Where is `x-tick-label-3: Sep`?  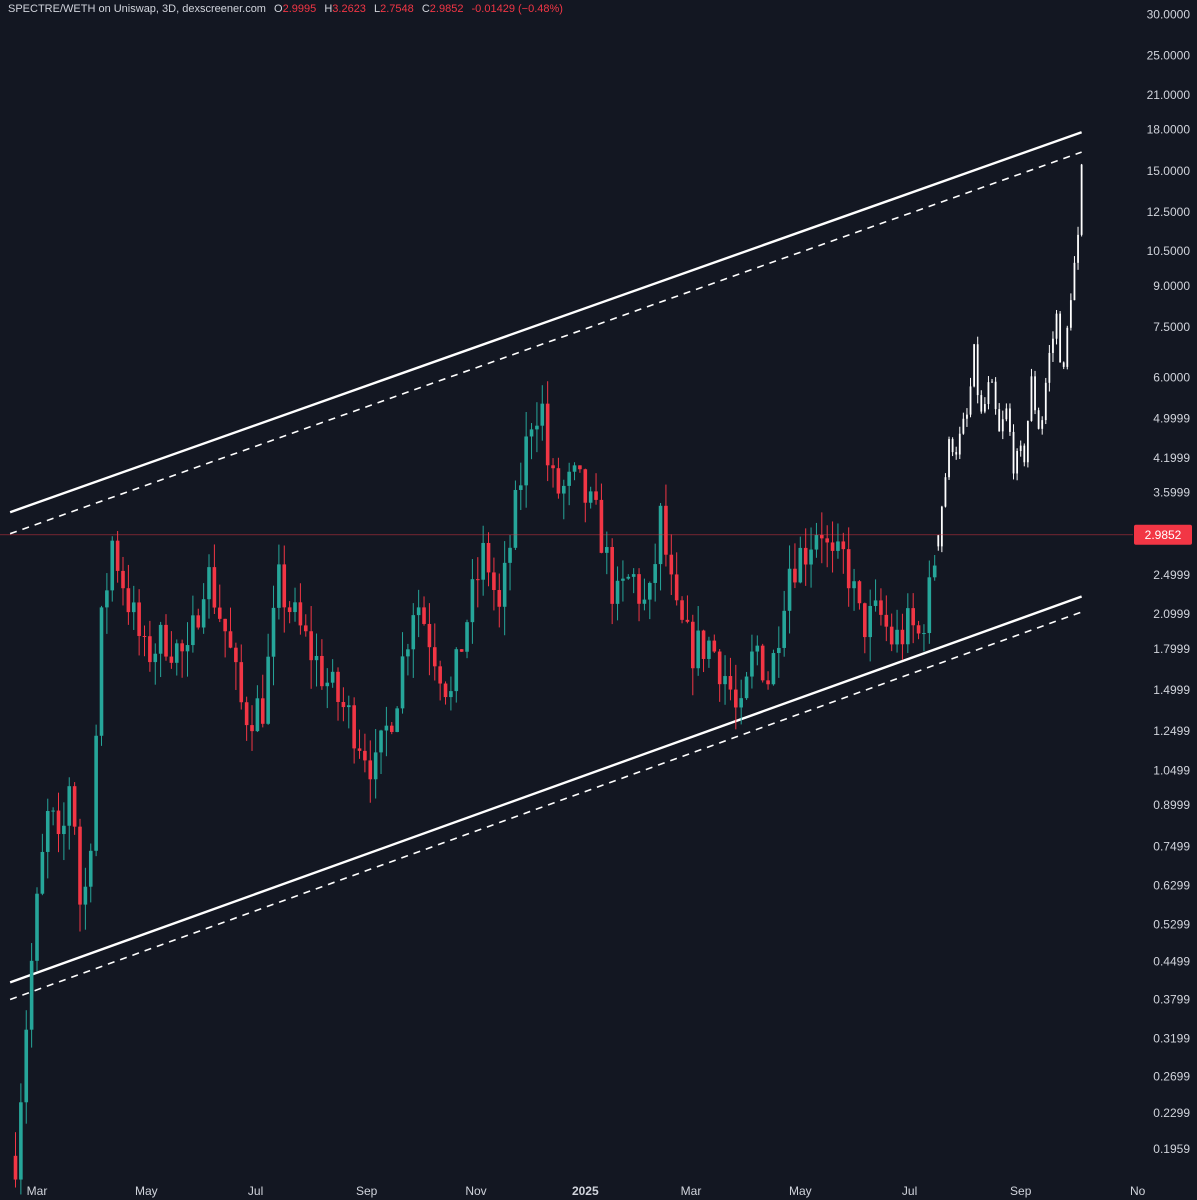 x-tick-label-3: Sep is located at coordinates (367, 1191).